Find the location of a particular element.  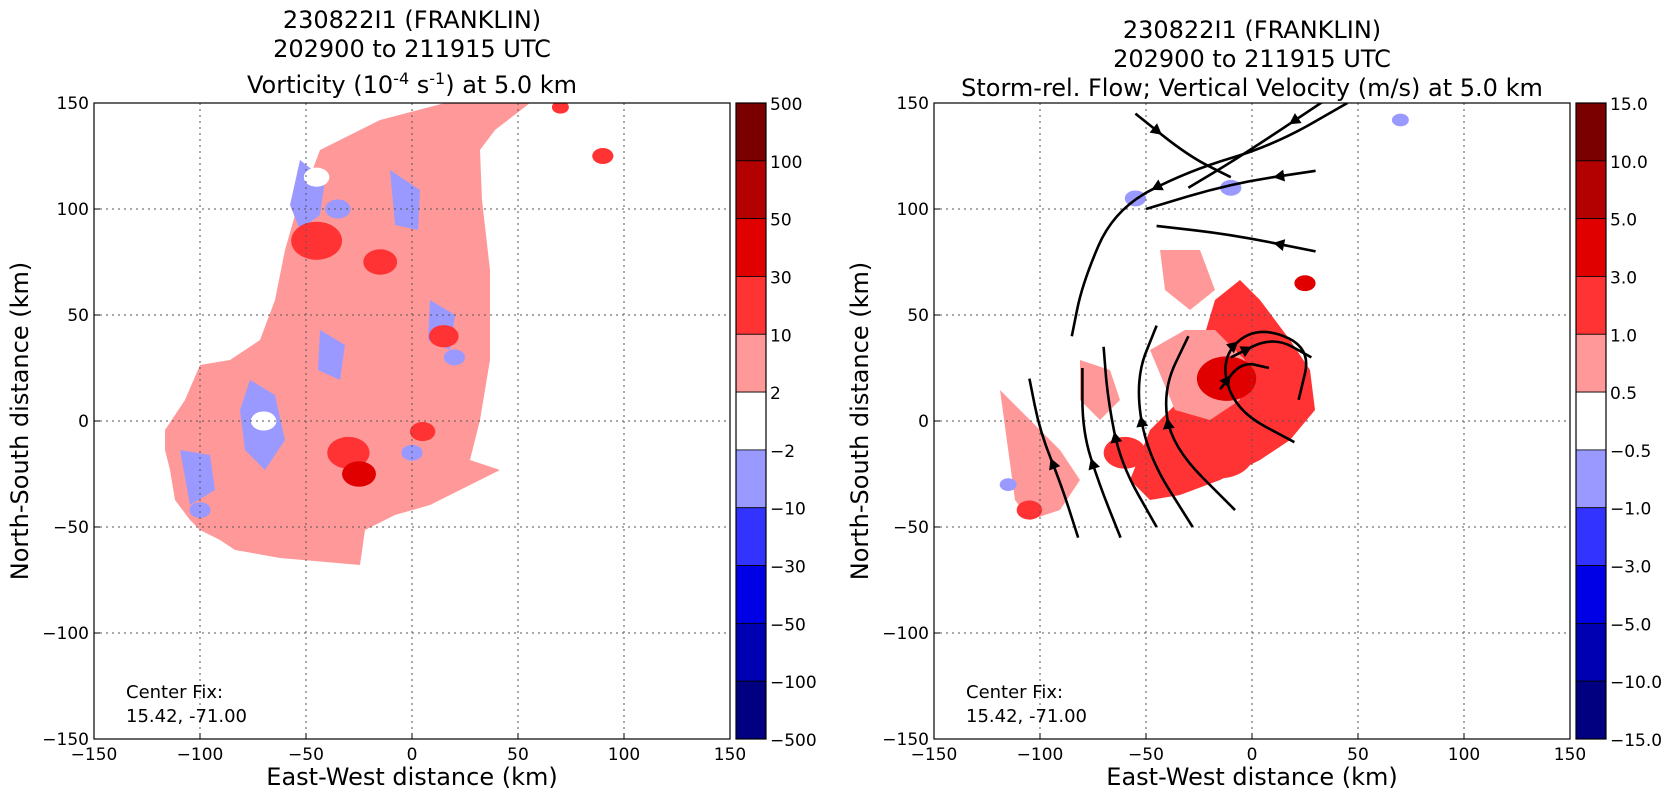

vorticity-center-fix-label: Center Fix: is located at coordinates (174, 692).